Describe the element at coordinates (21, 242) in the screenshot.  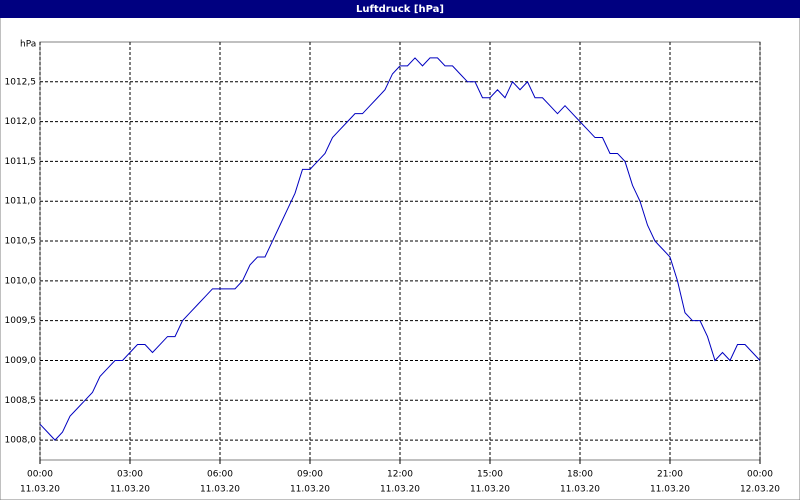
I see `y-tick-label: 1010,5` at that location.